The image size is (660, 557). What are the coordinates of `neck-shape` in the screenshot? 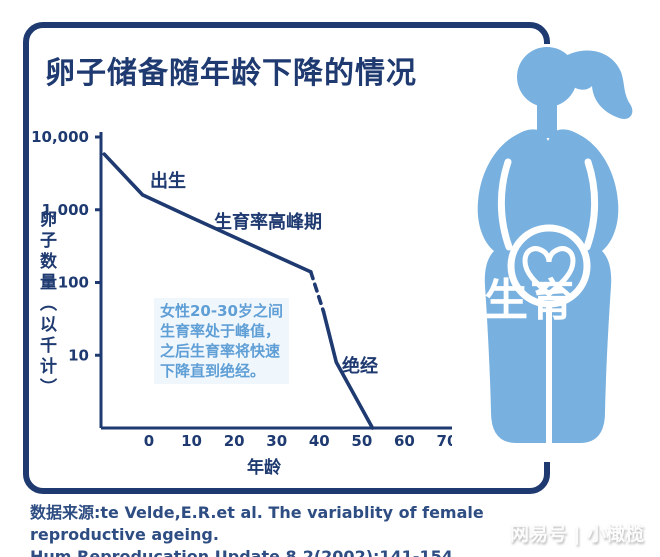 It's located at (547, 119).